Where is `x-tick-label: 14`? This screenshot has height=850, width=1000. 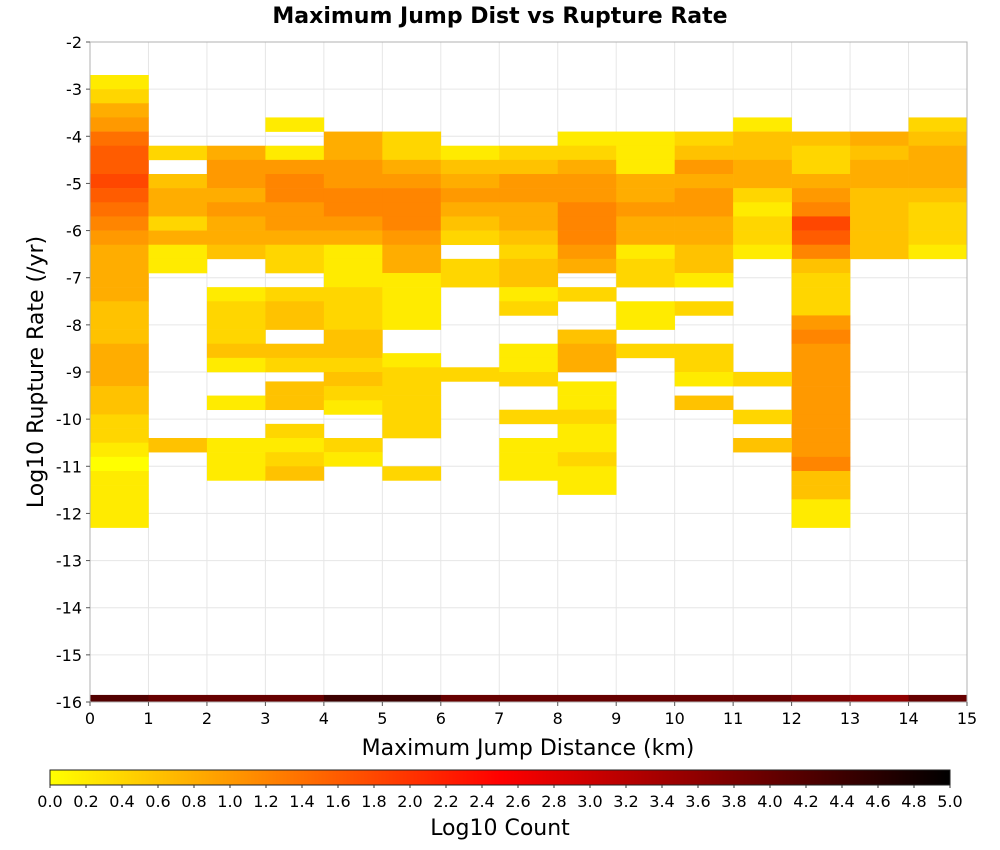 x-tick-label: 14 is located at coordinates (908, 718).